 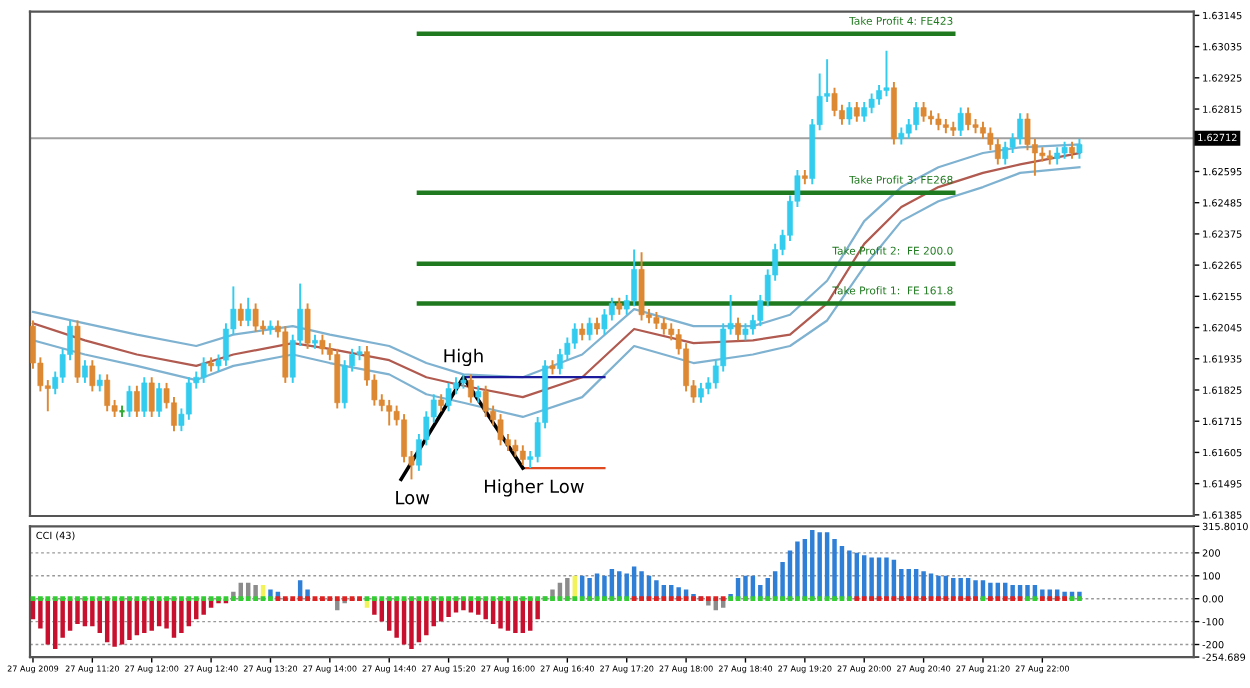 I want to click on annotation: Low, so click(x=413, y=498).